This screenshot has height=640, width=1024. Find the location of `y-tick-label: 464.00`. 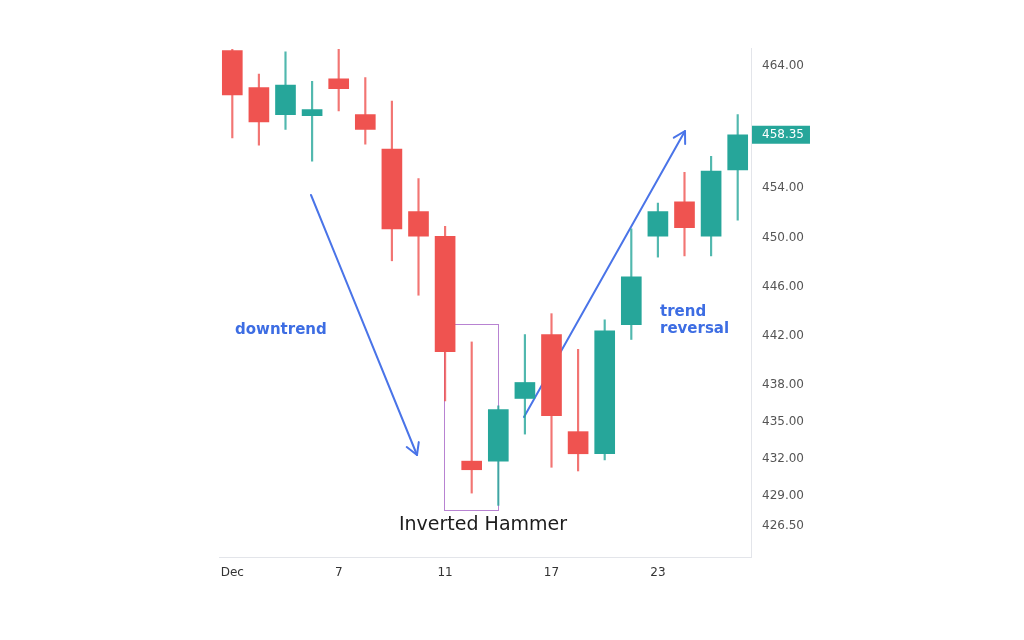

y-tick-label: 464.00 is located at coordinates (783, 64).